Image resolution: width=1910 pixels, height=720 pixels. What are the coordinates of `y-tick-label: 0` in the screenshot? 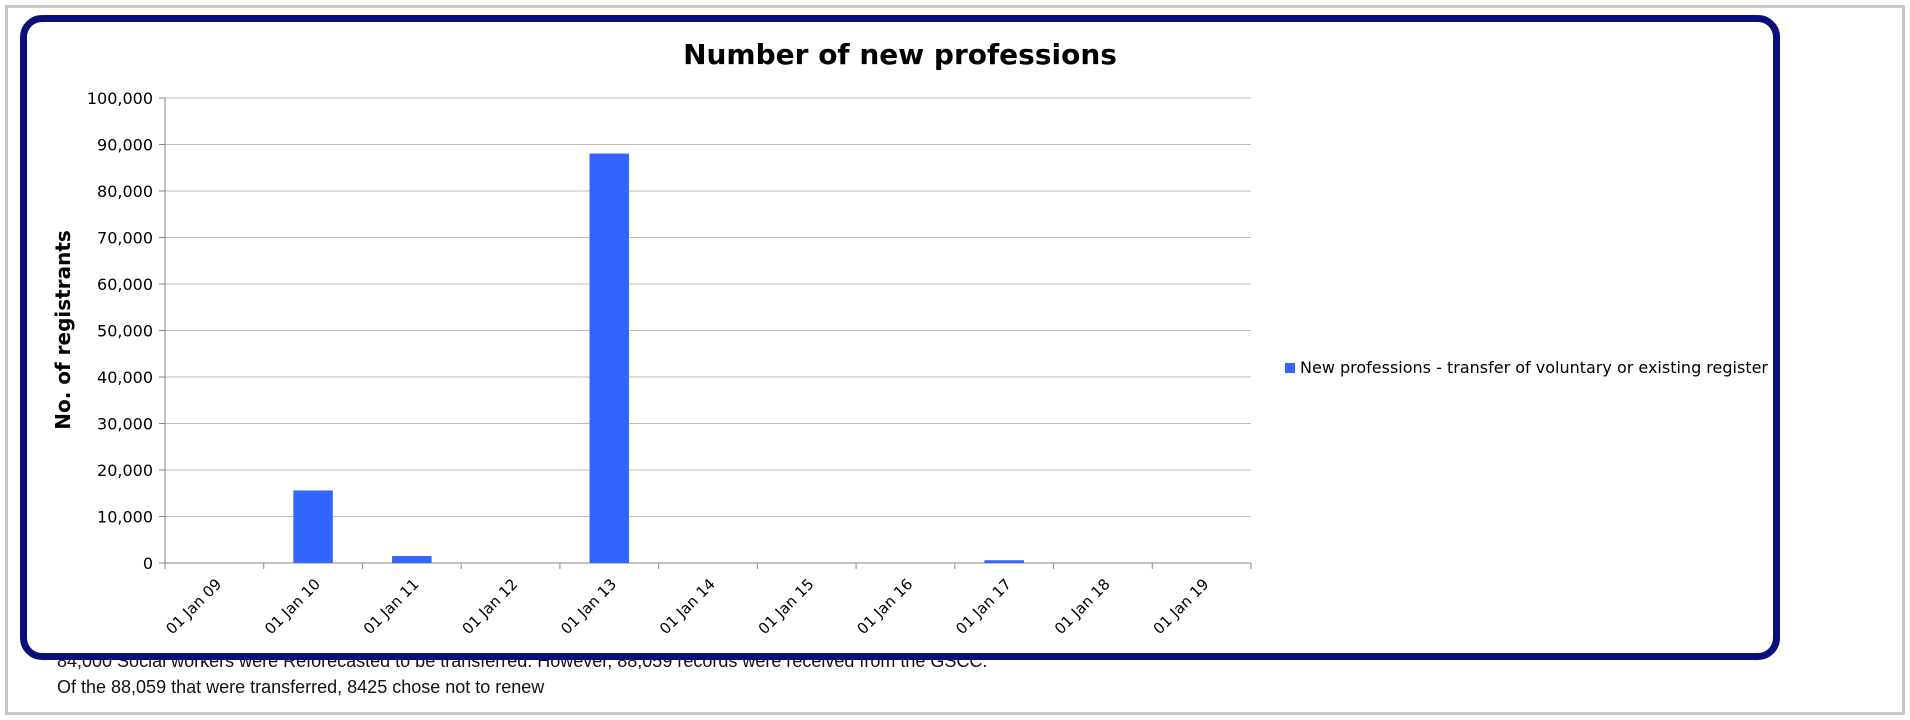 It's located at (148, 563).